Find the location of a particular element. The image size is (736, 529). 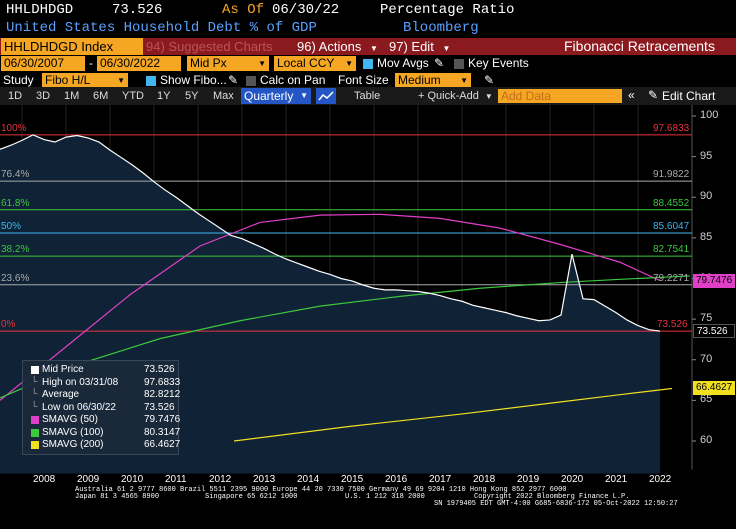

fib-value-label: 79.2271 is located at coordinates (671, 278).